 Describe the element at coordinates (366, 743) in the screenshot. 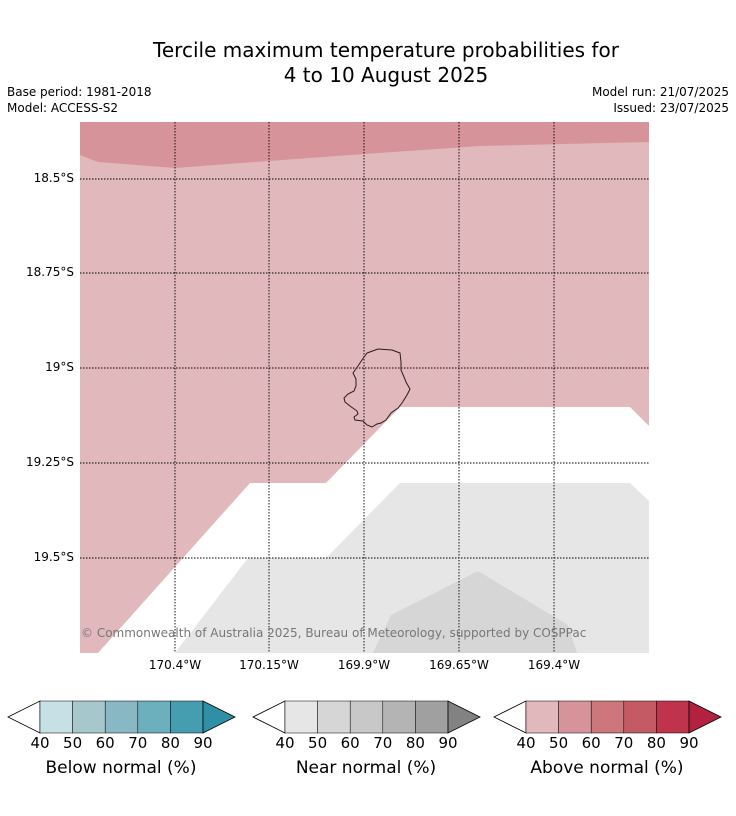

I see `legend-ticks-near: 40 50 60 70 80 90` at that location.